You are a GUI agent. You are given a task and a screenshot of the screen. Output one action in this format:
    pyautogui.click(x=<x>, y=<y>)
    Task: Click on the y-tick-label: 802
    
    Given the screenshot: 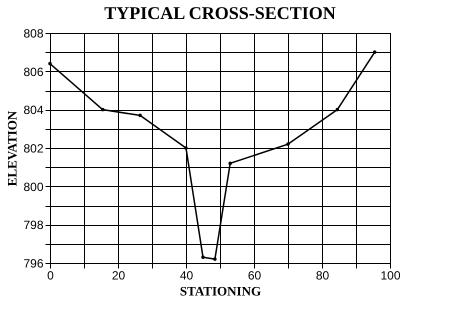 What is the action you would take?
    pyautogui.click(x=33, y=149)
    